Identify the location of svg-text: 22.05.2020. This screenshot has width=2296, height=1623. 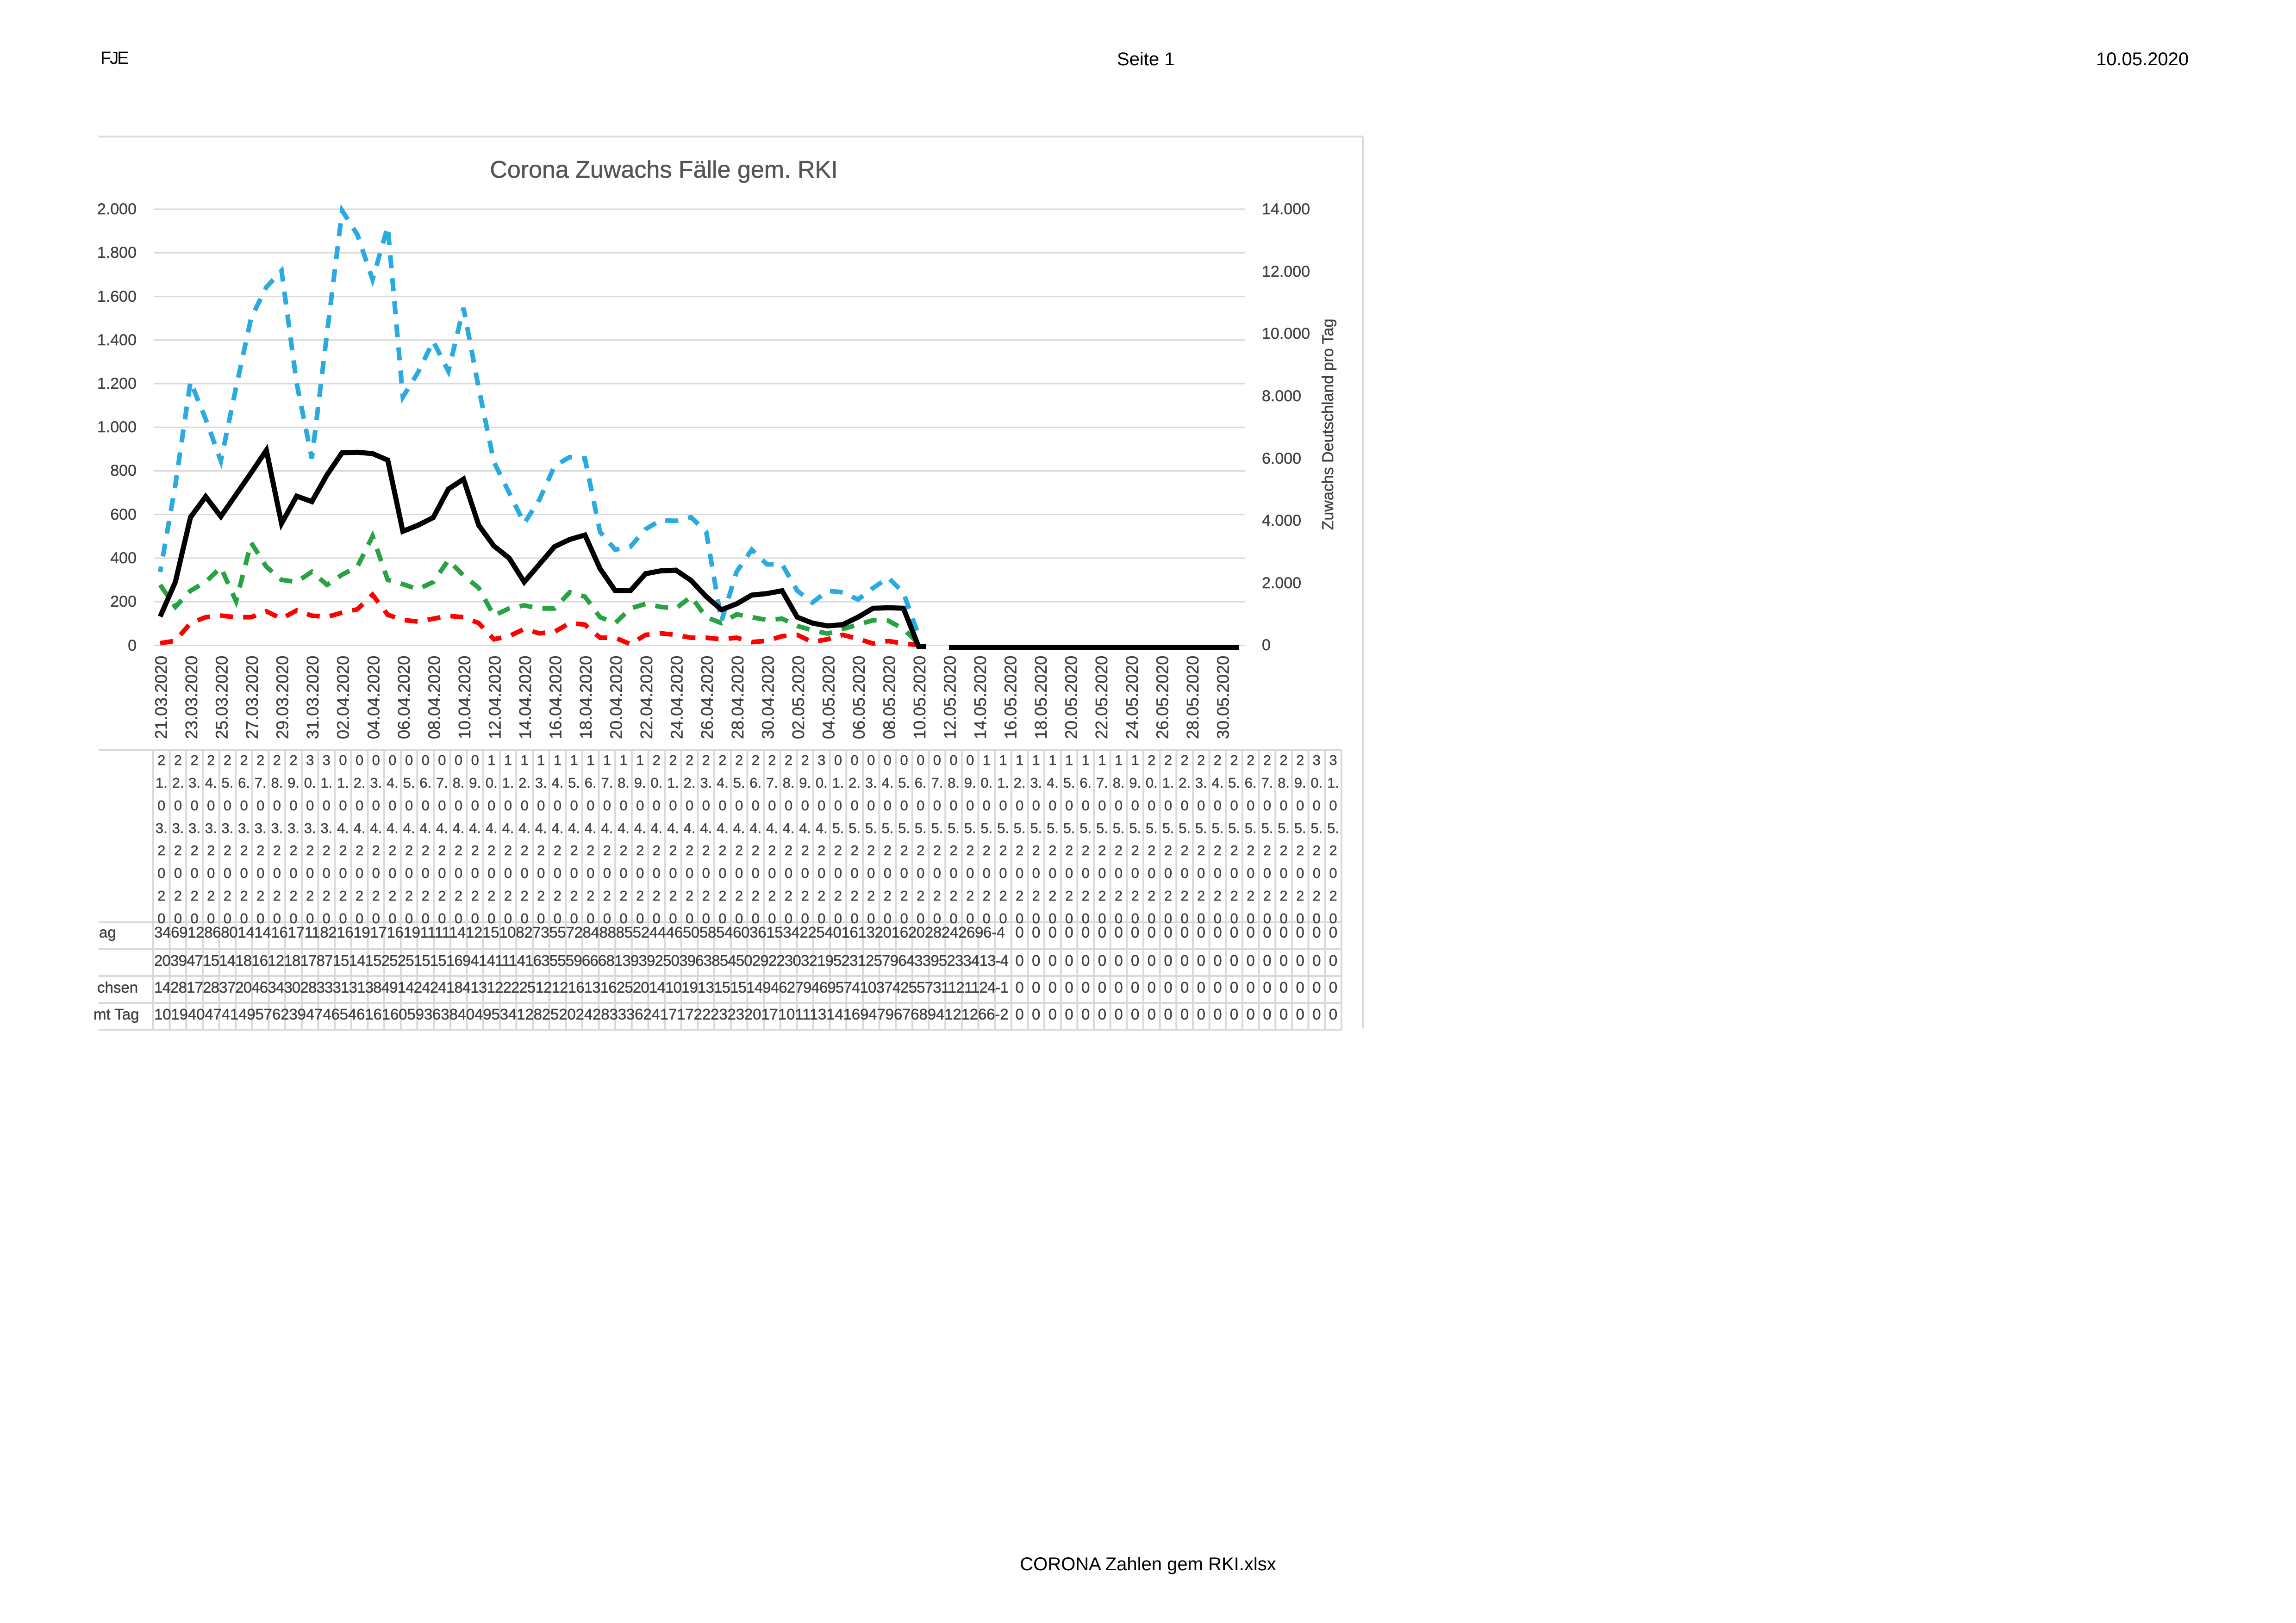
(1101, 697).